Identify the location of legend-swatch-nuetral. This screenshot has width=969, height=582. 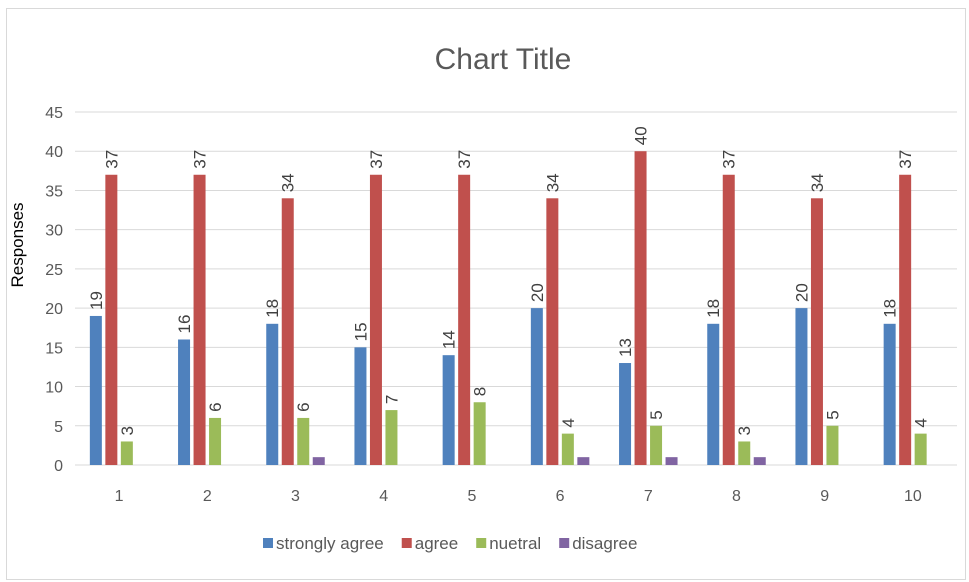
(481, 543).